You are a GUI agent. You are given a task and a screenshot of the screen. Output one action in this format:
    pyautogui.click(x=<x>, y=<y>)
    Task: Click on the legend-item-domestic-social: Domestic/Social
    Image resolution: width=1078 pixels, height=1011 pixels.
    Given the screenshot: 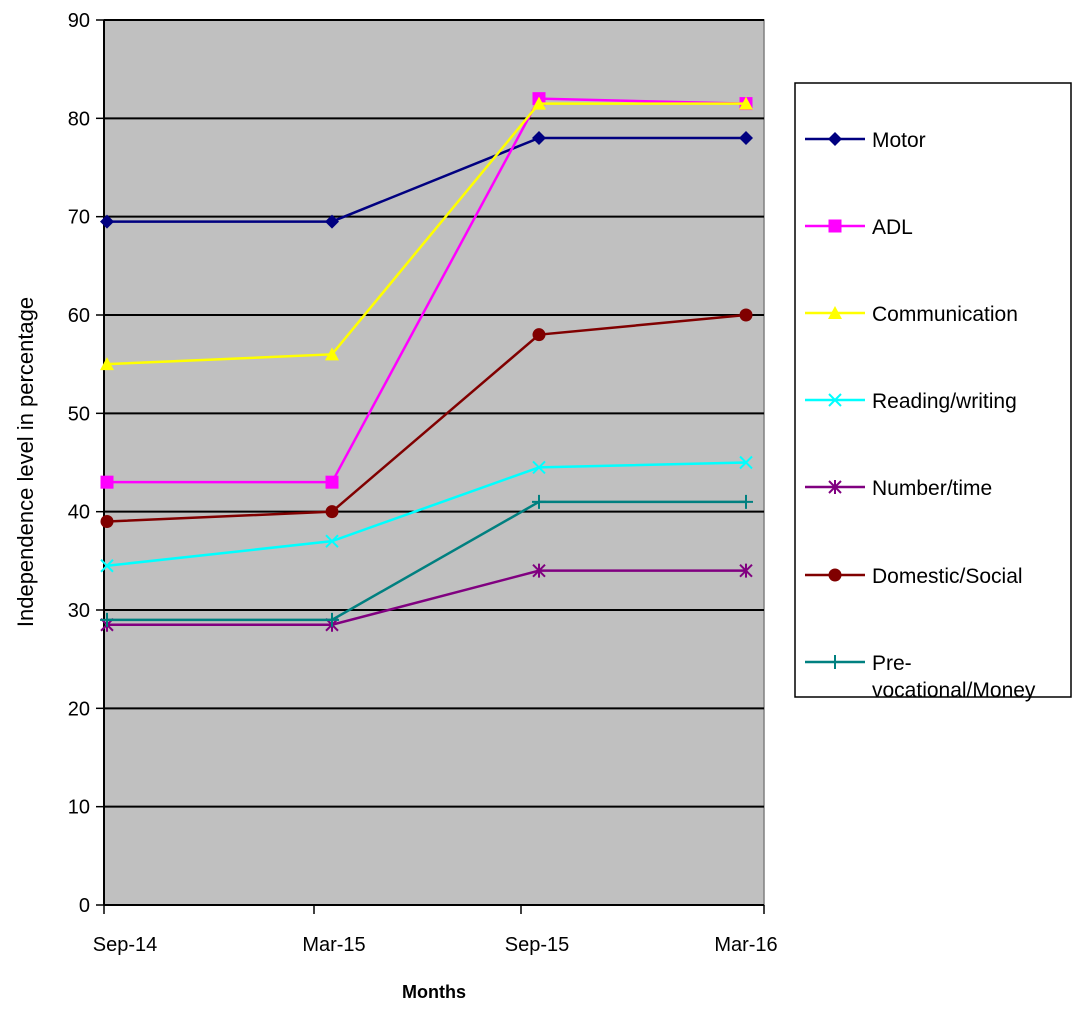 What is the action you would take?
    pyautogui.click(x=914, y=576)
    